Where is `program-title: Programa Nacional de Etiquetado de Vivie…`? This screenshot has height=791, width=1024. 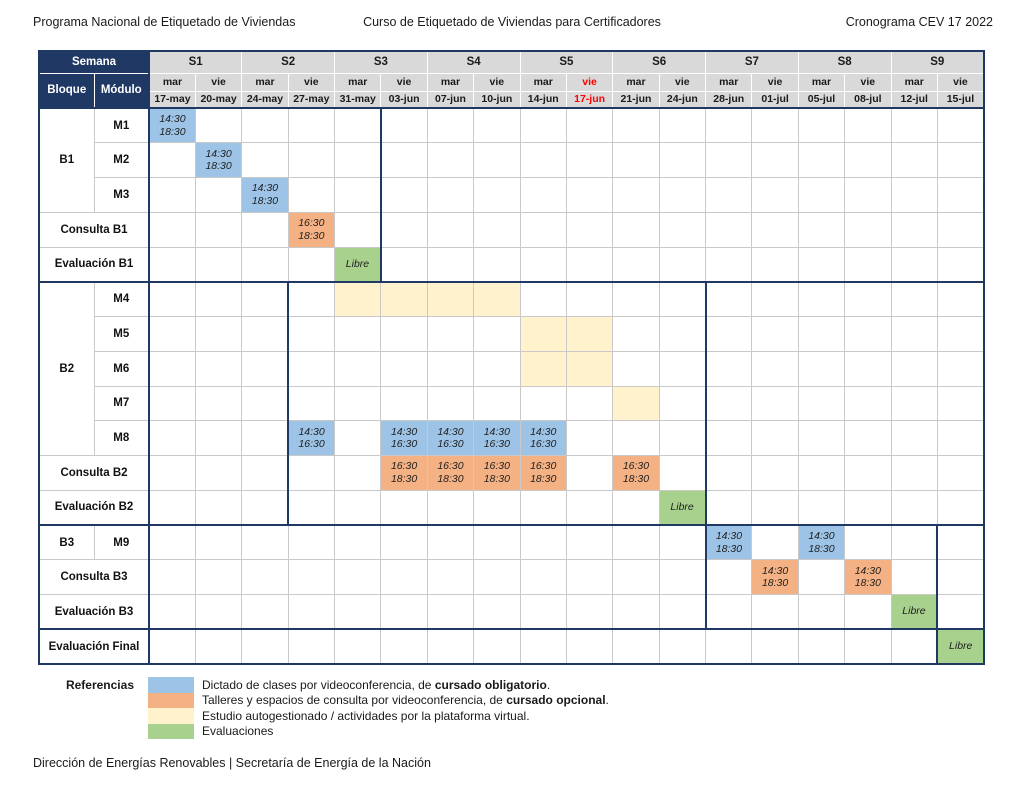
program-title: Programa Nacional de Etiquetado de Vivie… is located at coordinates (164, 22).